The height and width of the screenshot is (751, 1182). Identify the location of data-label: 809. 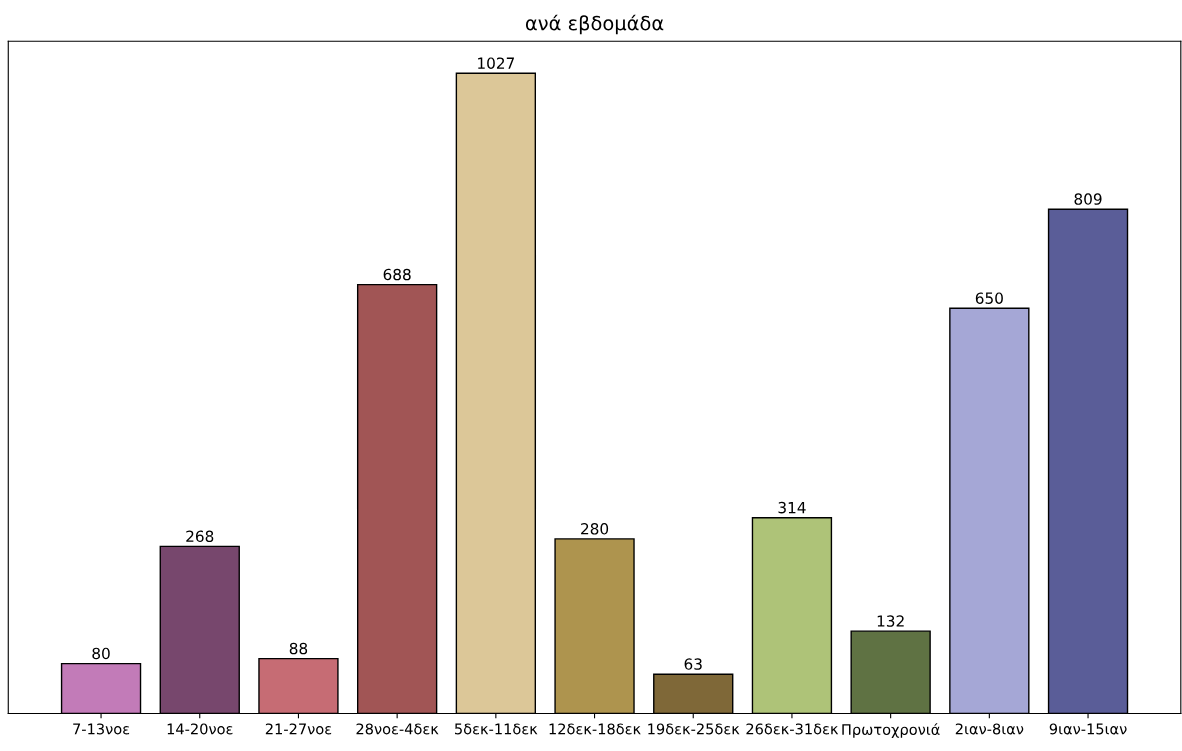
(1088, 199).